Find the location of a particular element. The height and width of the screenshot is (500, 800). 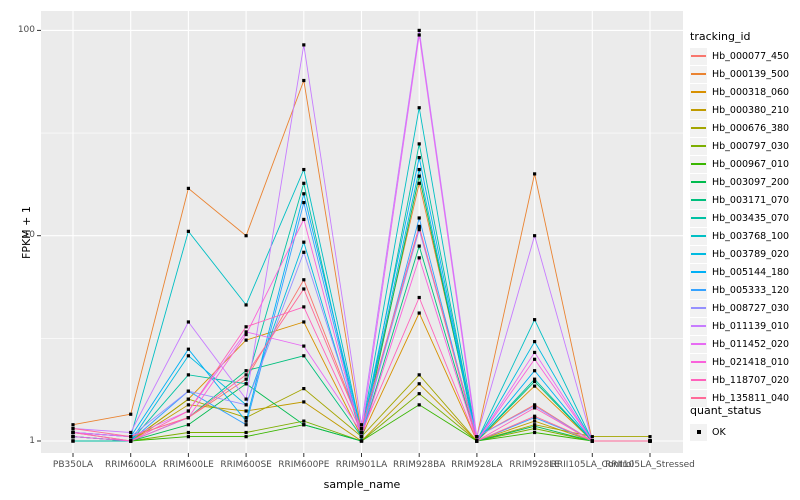

legend-entry-label: Hb_003789_020 is located at coordinates (751, 254).